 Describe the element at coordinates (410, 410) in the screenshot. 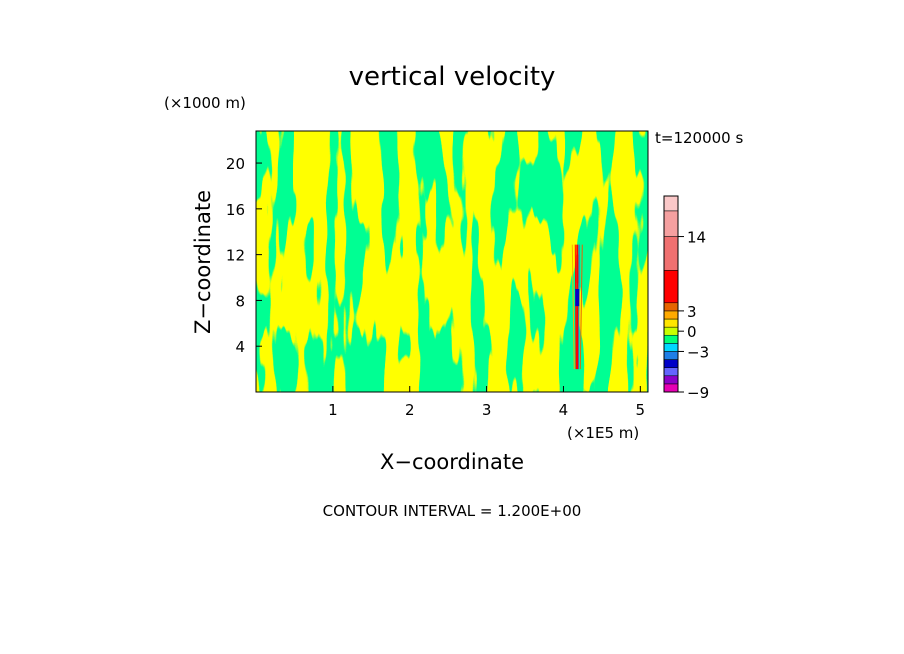

I see `x-tick-label: 2` at that location.